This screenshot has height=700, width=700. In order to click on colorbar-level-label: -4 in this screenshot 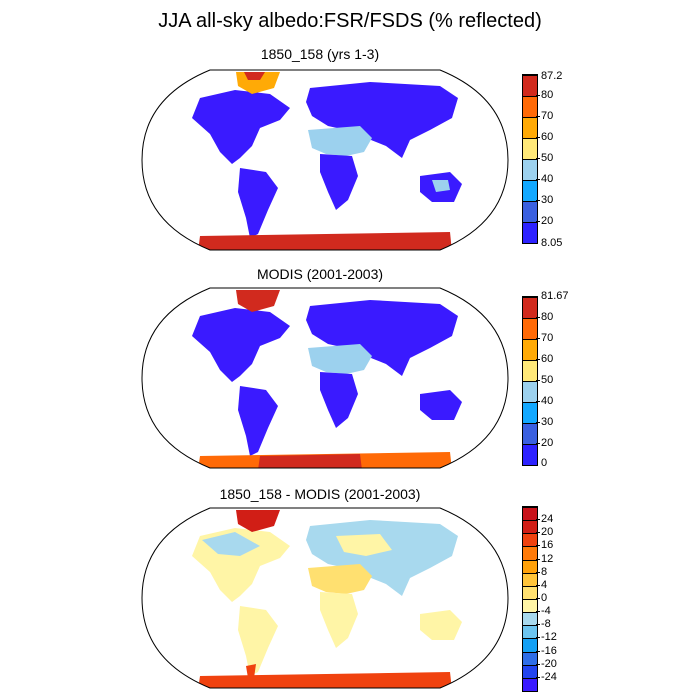, I will do `click(546, 611)`.